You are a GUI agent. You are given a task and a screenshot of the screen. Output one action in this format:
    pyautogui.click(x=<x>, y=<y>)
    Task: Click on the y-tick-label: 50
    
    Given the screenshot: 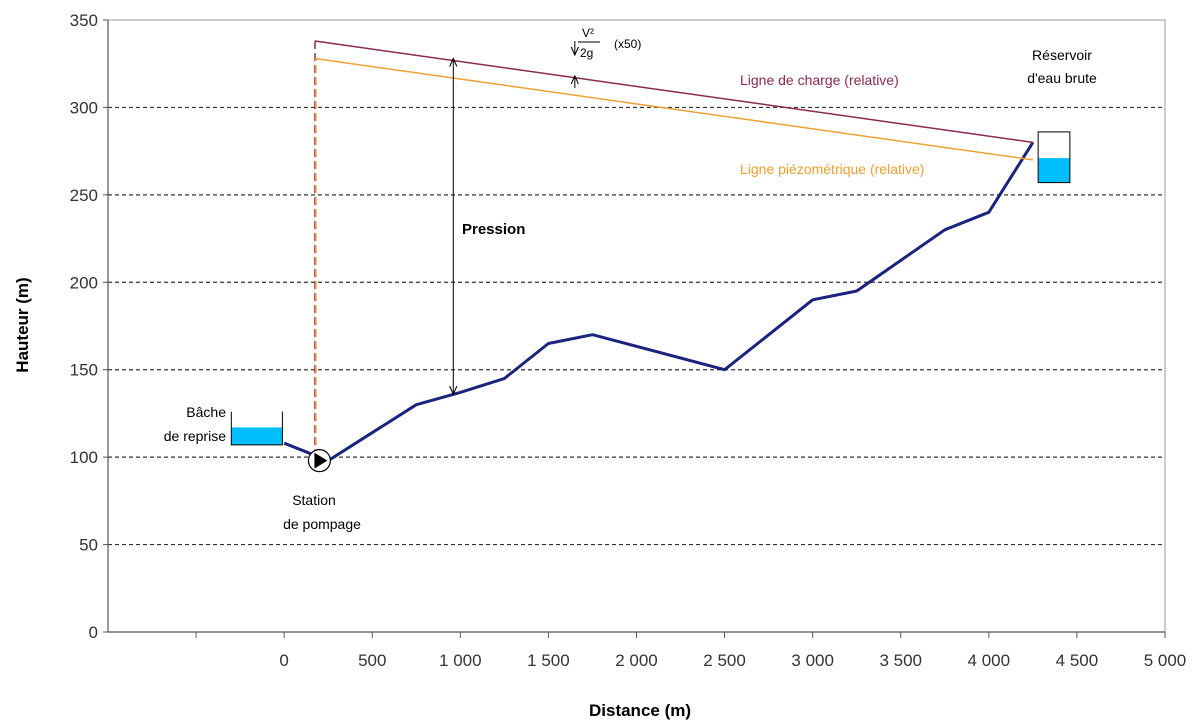 What is the action you would take?
    pyautogui.click(x=88, y=545)
    